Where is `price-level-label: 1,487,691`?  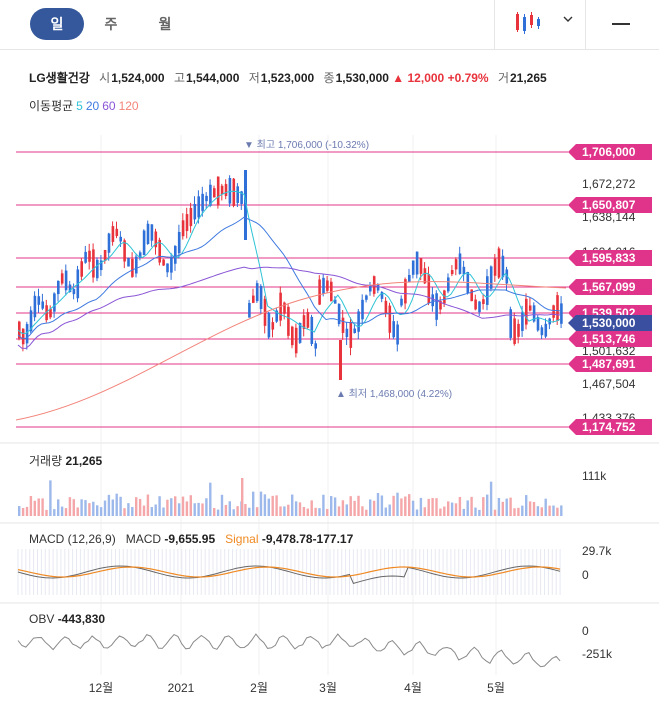 price-level-label: 1,487,691 is located at coordinates (609, 364).